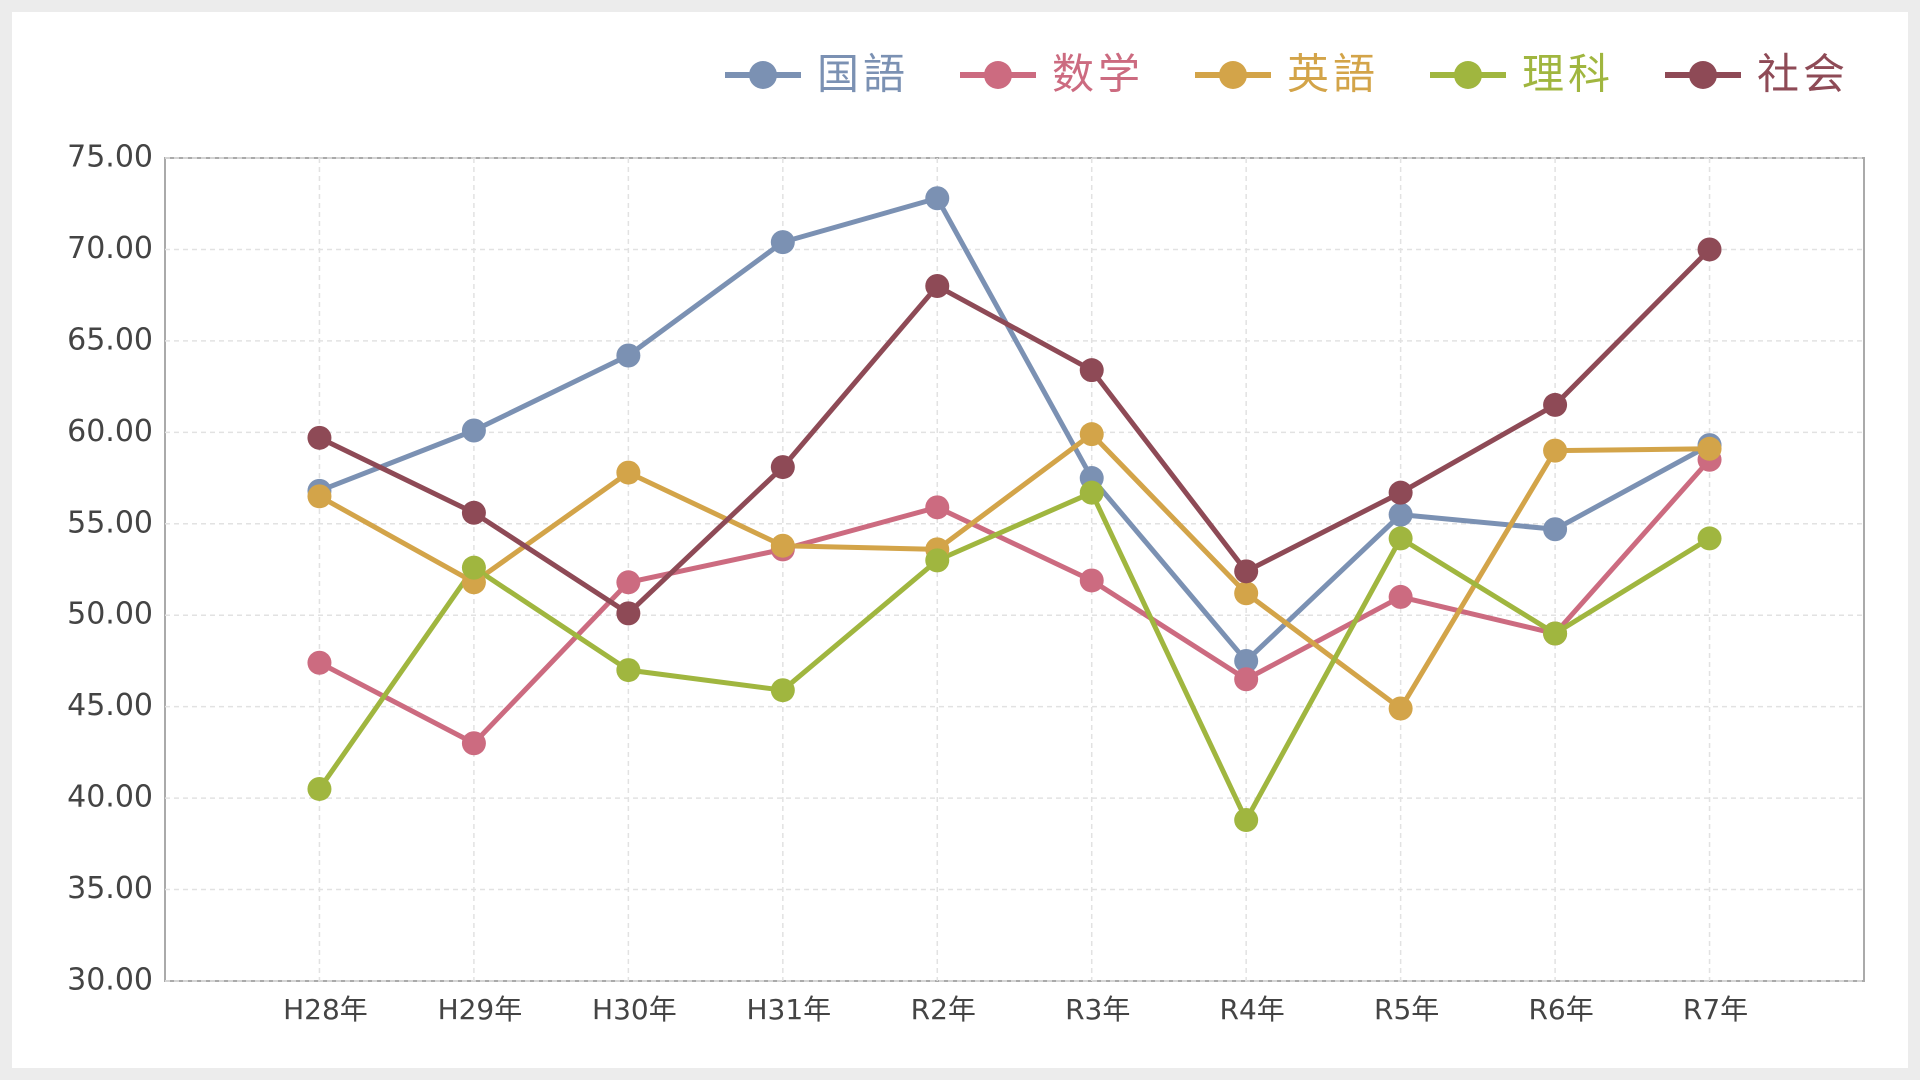 Image resolution: width=1920 pixels, height=1080 pixels. I want to click on y-tick-label: 45.00, so click(110, 705).